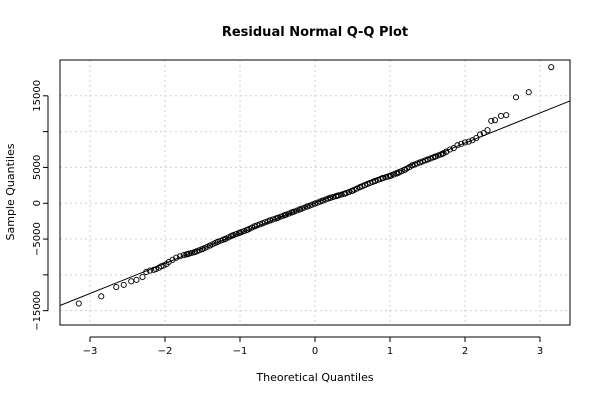 The width and height of the screenshot is (600, 400). I want to click on x-tick-label: −3, so click(90, 351).